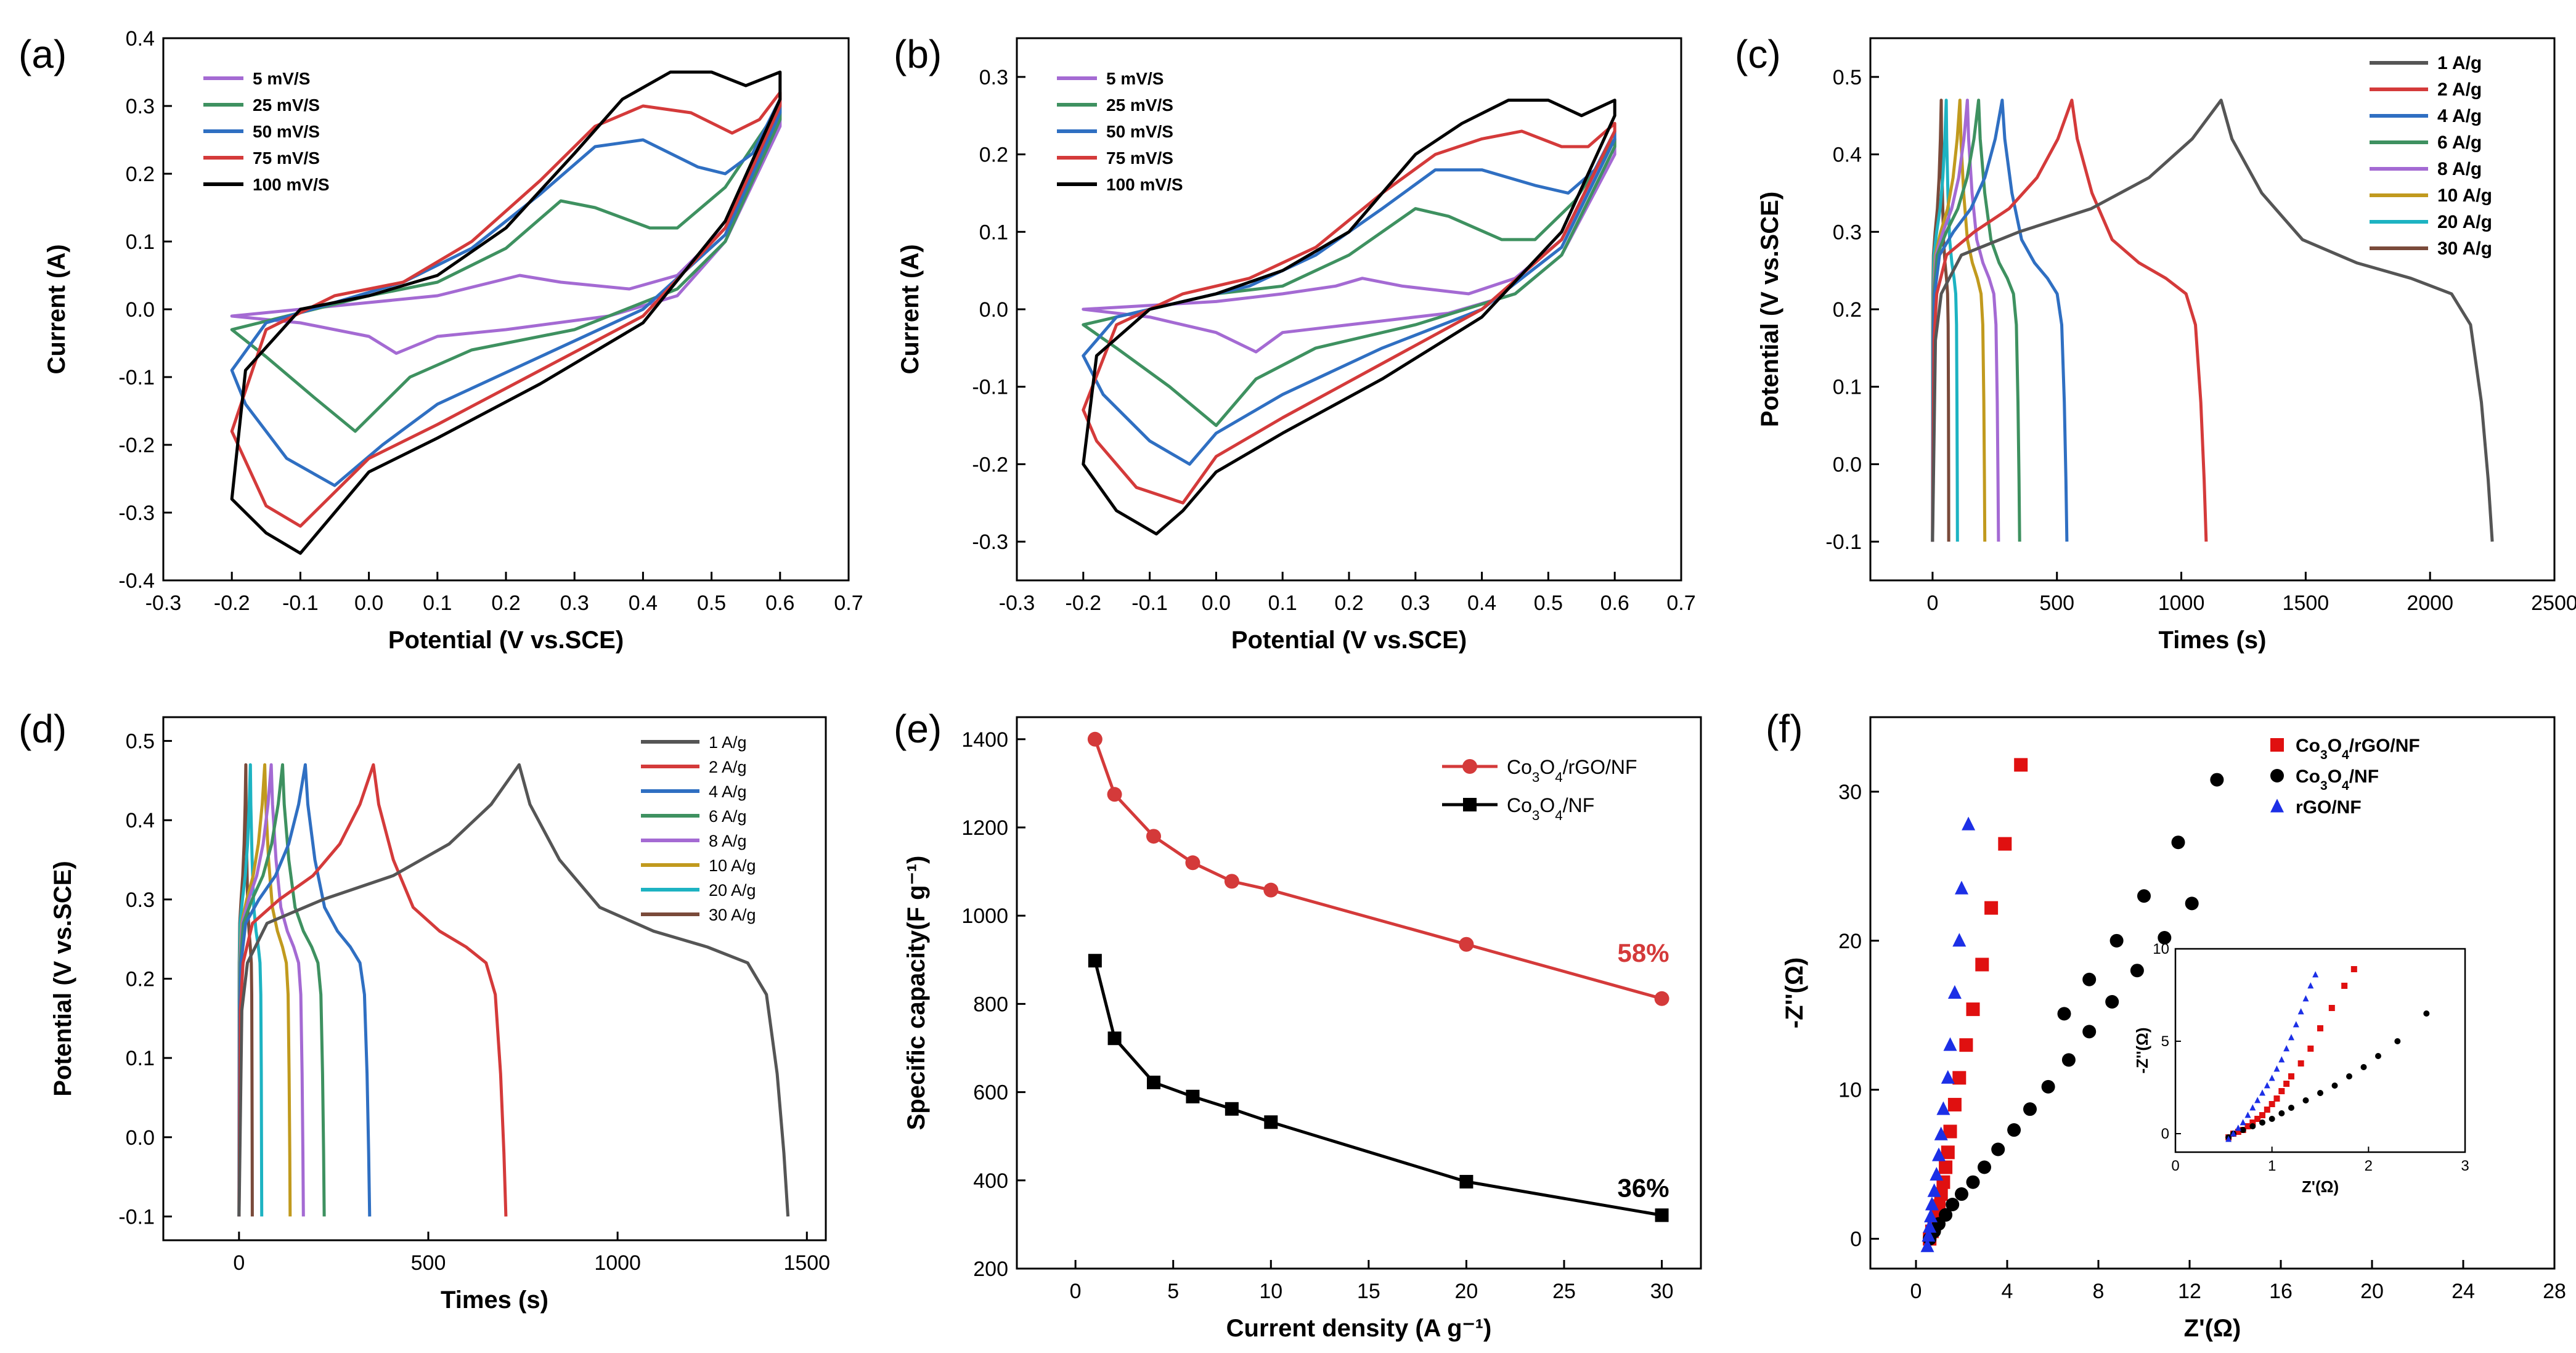 The image size is (2576, 1353). Describe the element at coordinates (1359, 993) in the screenshot. I see `plot-frame` at that location.